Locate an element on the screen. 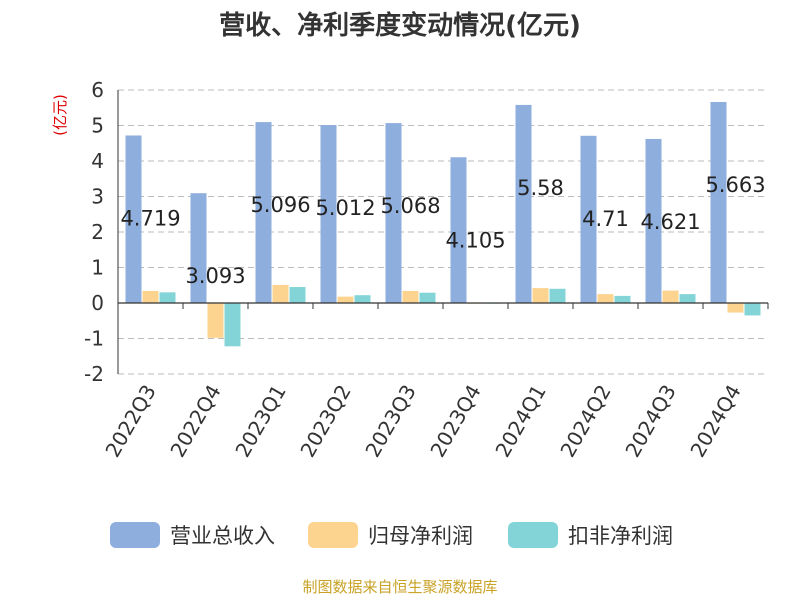  x-tick-label: 2024Q1 is located at coordinates (520, 421).